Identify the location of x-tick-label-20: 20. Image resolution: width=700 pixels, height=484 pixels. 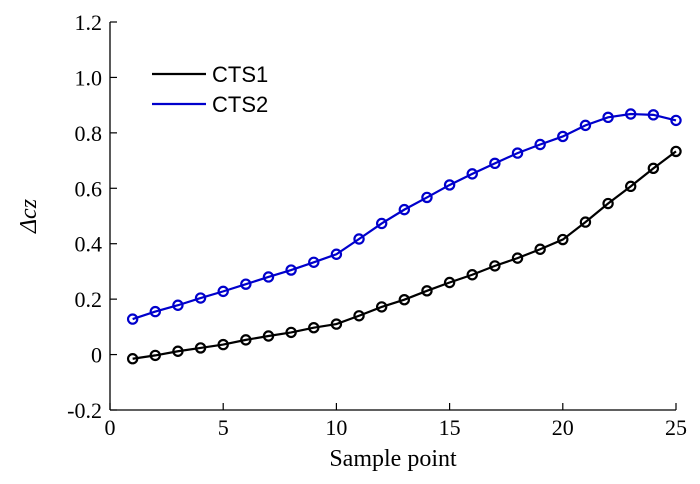
(563, 427).